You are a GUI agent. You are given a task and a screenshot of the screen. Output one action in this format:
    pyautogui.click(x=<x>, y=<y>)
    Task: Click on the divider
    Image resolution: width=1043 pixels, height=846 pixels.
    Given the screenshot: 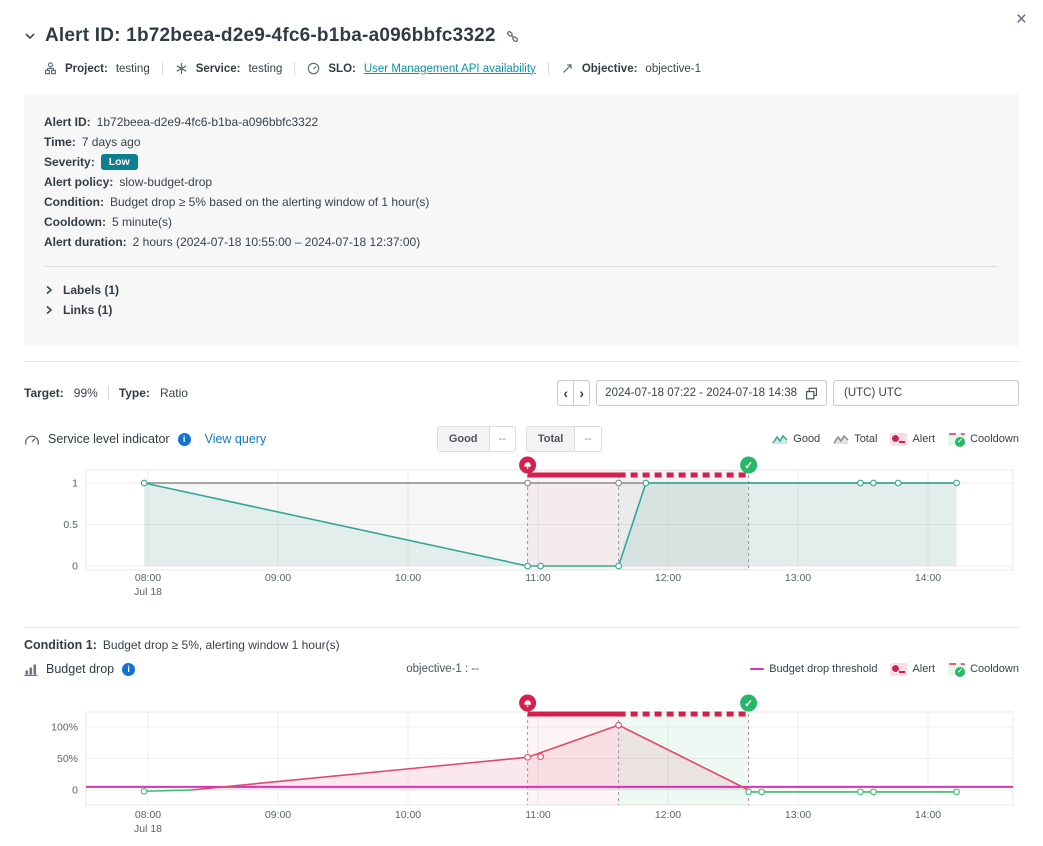 What is the action you would take?
    pyautogui.click(x=108, y=393)
    